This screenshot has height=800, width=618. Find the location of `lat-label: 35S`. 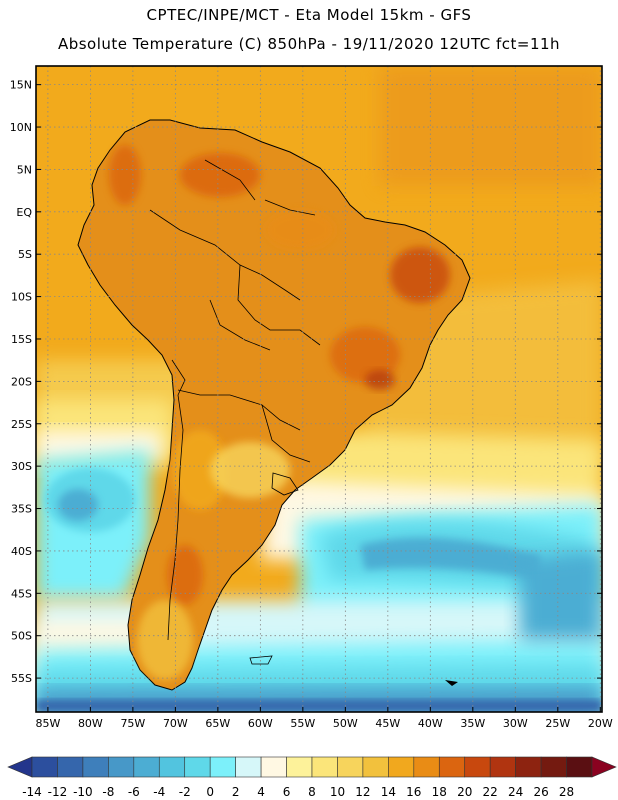

lat-label: 35S is located at coordinates (21, 509).